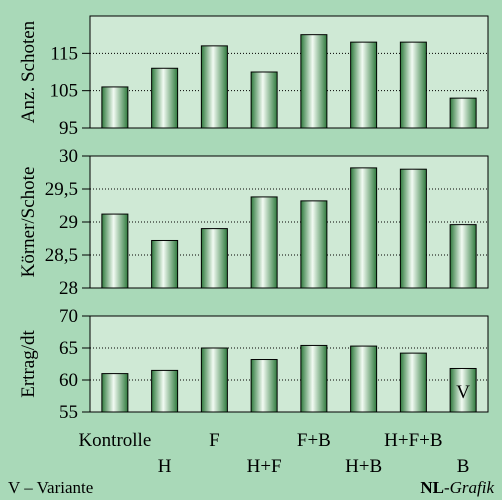 The height and width of the screenshot is (500, 502). Describe the element at coordinates (314, 440) in the screenshot. I see `x-category-label: F+B` at that location.